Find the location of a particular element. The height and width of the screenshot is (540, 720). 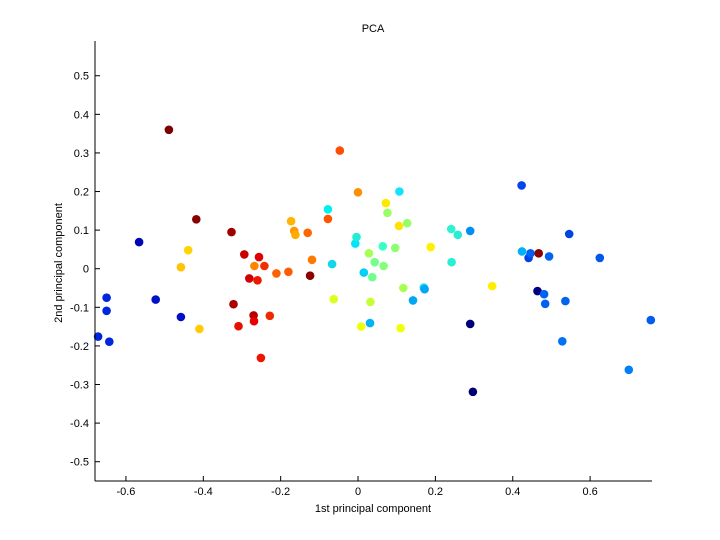

x-tick-label: 0 is located at coordinates (358, 492).